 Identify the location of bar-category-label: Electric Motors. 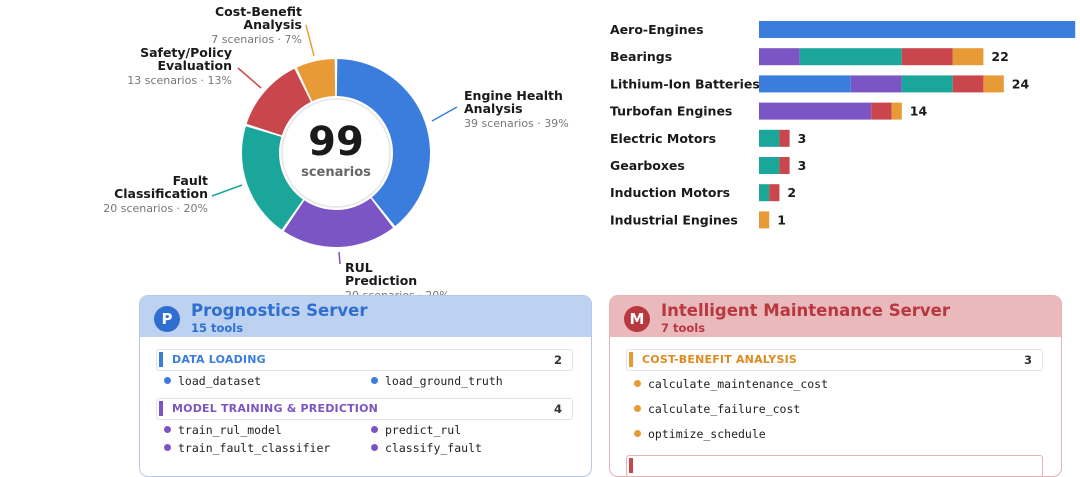
(663, 138).